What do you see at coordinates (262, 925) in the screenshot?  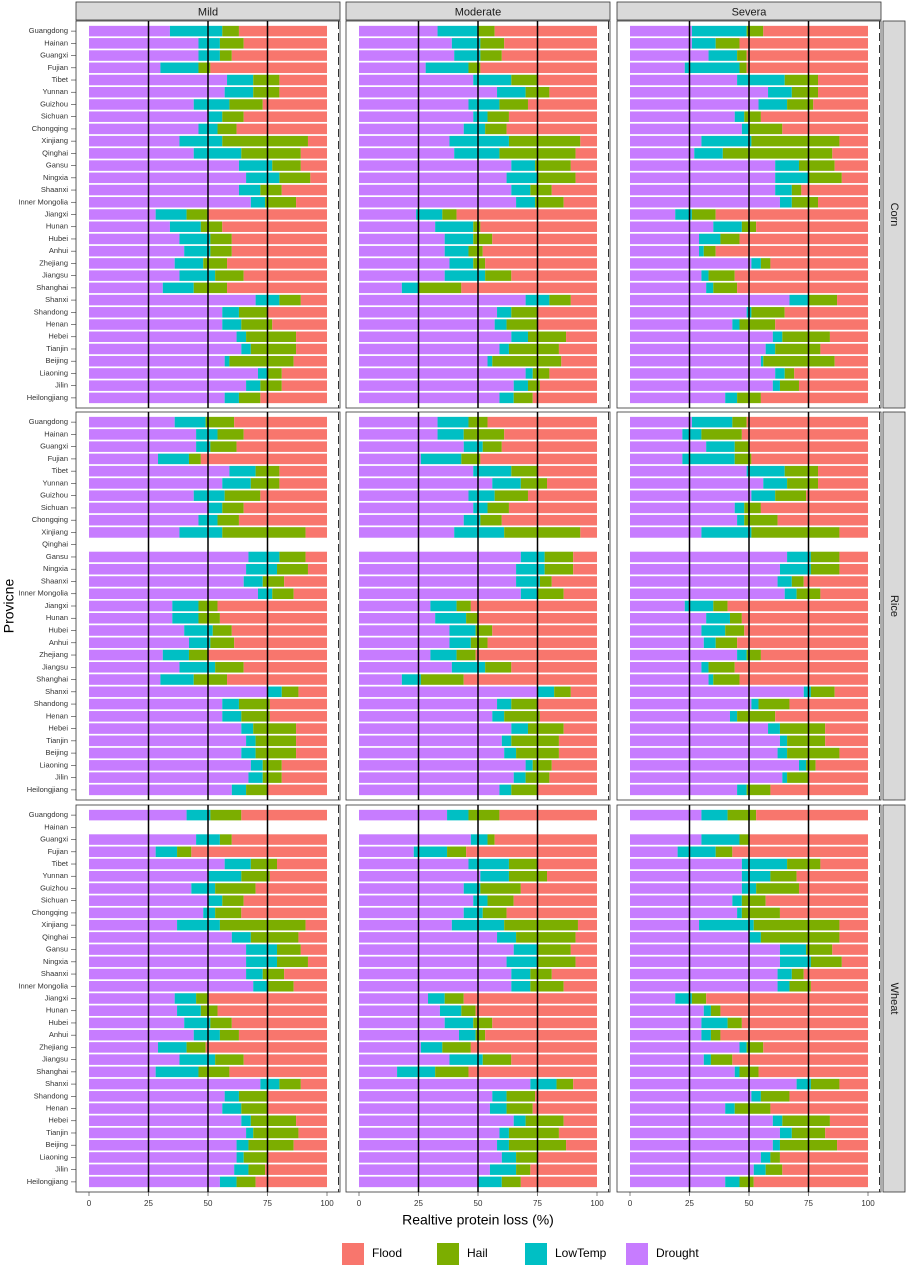 I see `bar-wheat-mild-xinjiang-hail` at bounding box center [262, 925].